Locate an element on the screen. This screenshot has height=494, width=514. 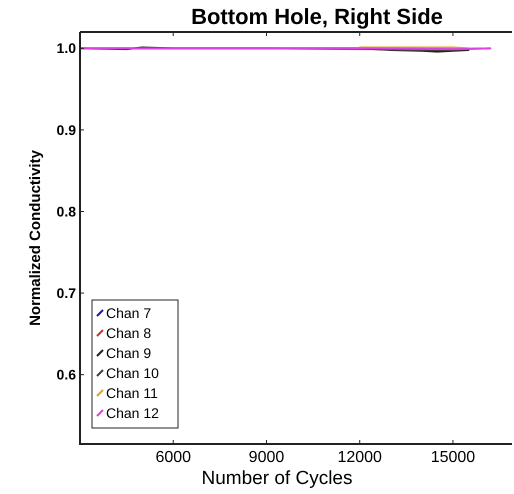
x-tick-label: 15000 is located at coordinates (453, 457).